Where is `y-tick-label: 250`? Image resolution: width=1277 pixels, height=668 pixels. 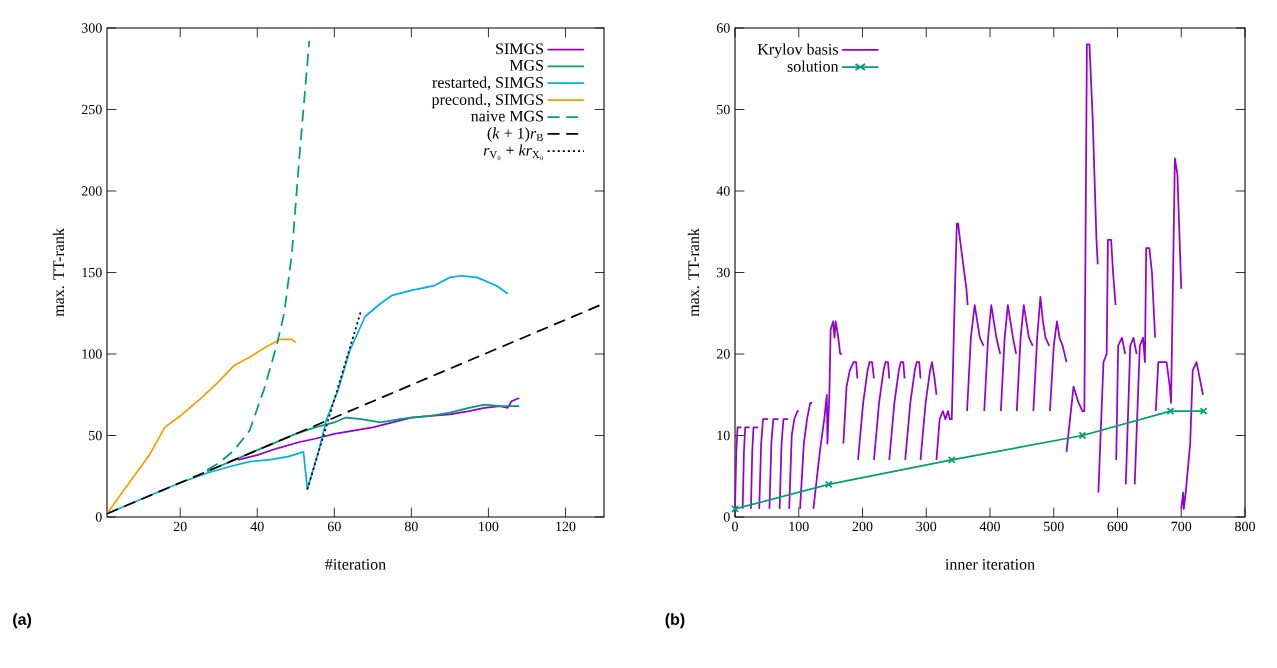 y-tick-label: 250 is located at coordinates (91, 109).